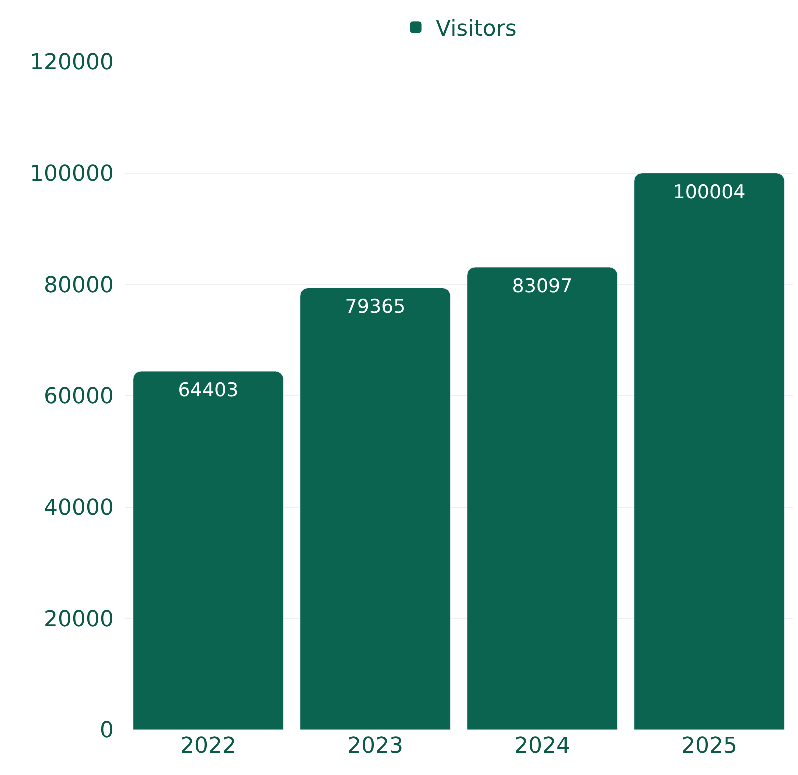 This screenshot has width=798, height=775. Describe the element at coordinates (72, 175) in the screenshot. I see `y-tick-label: 100000` at that location.